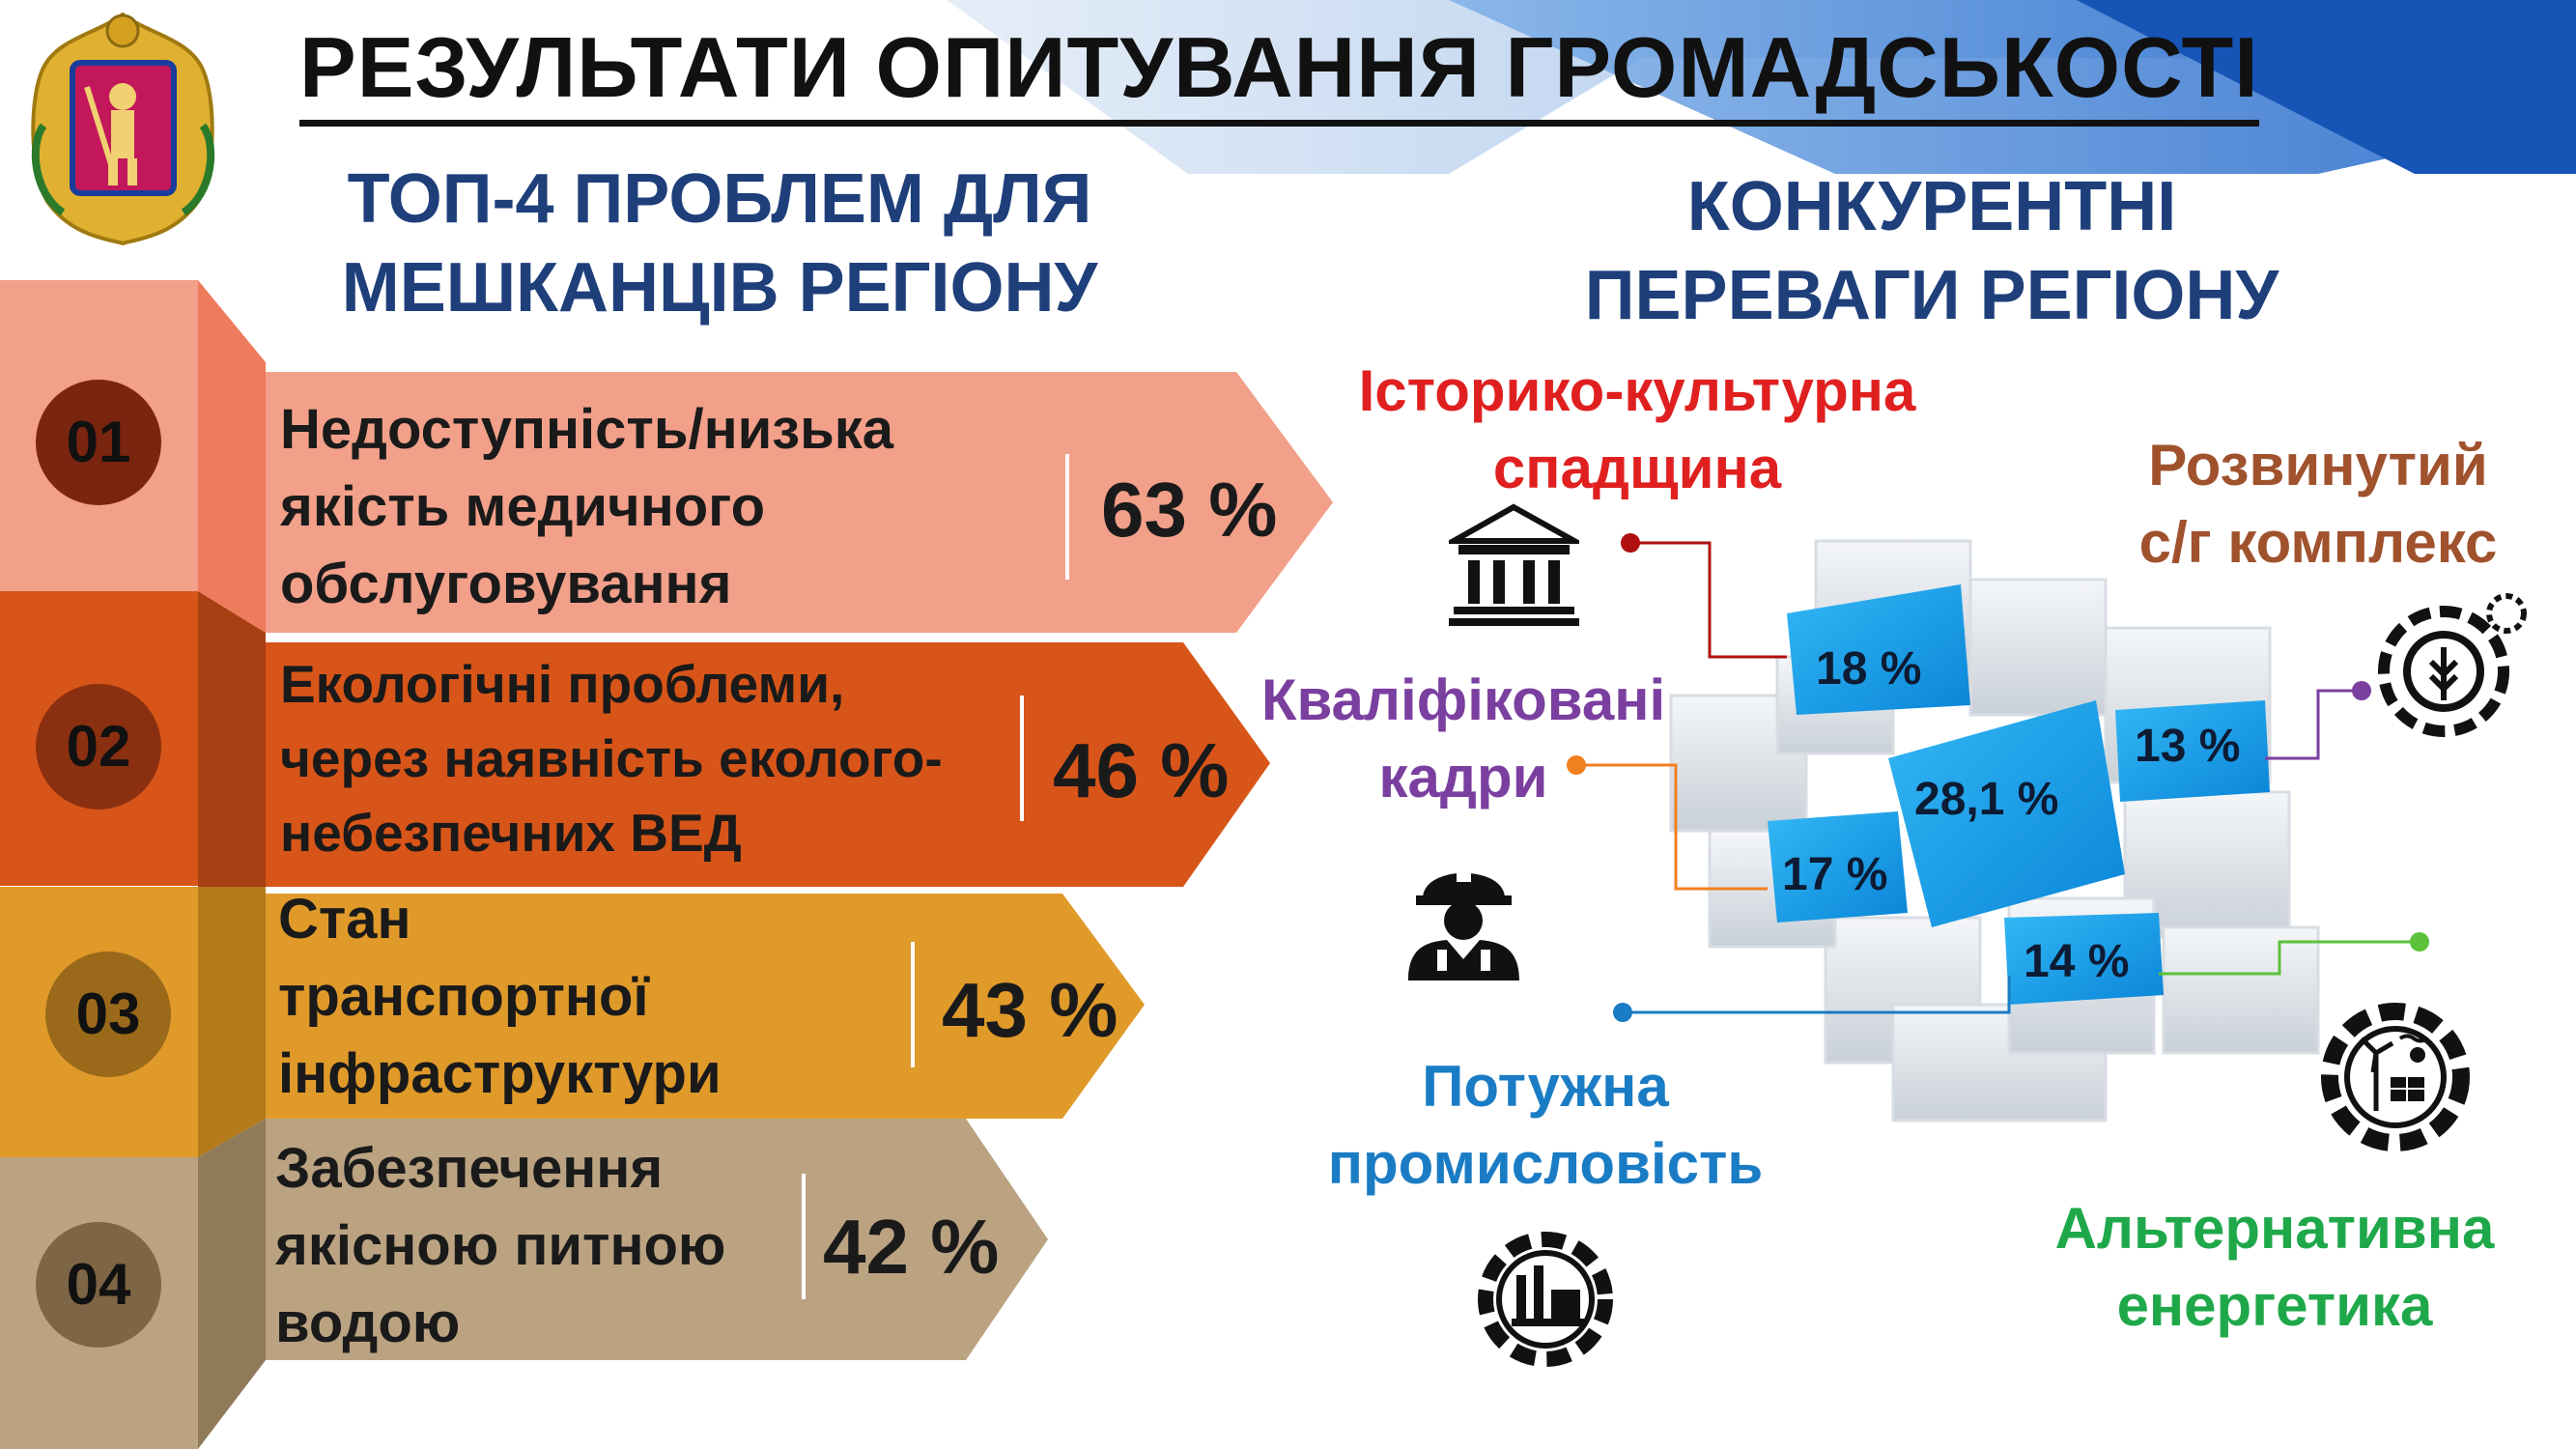 This screenshot has width=2576, height=1449. I want to click on problems-heading-line1: ТОП-4 ПРОБЛЕМ ДЛЯ, so click(719, 199).